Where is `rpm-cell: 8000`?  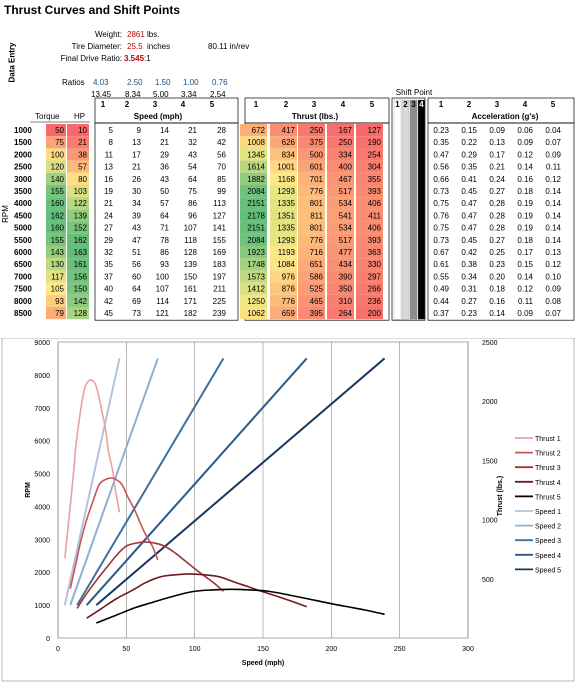 rpm-cell: 8000 is located at coordinates (23, 301).